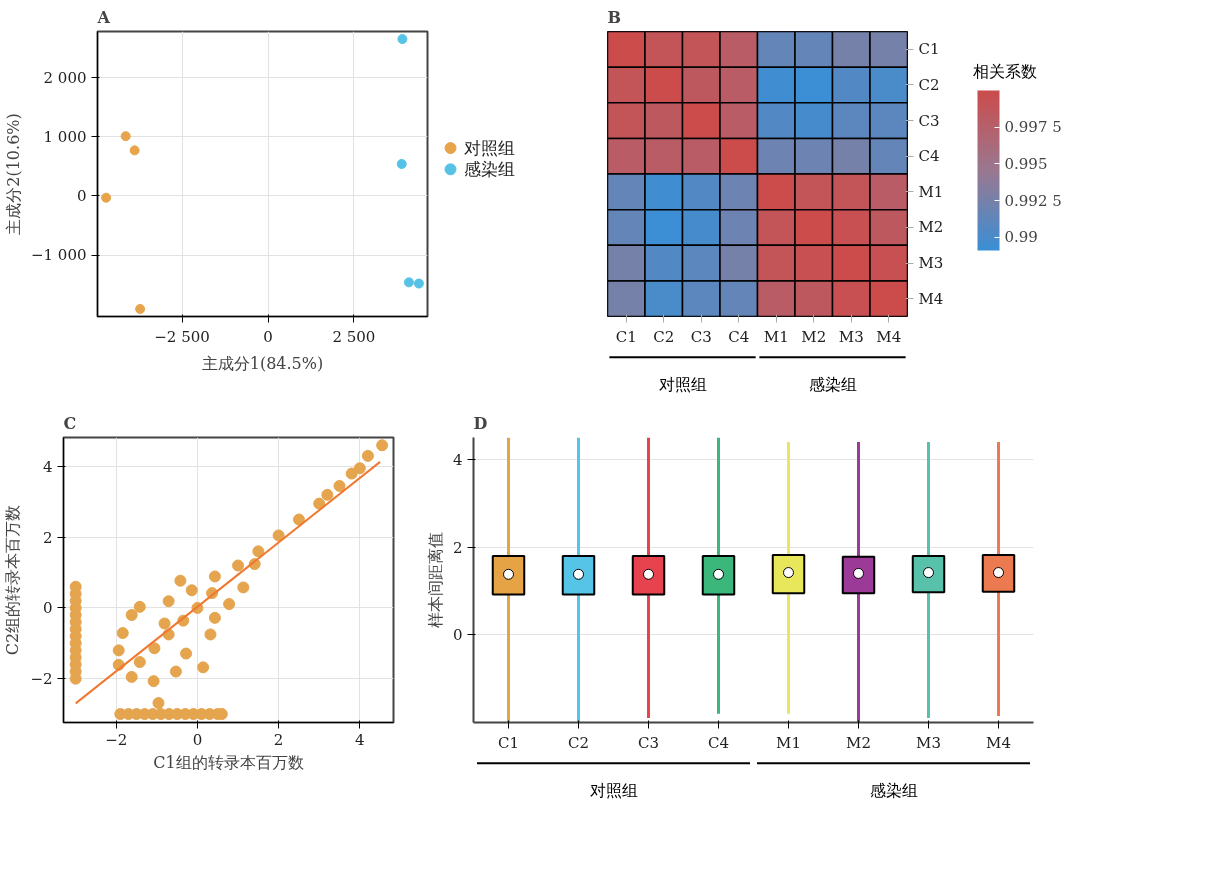  What do you see at coordinates (13, 580) in the screenshot?
I see `y-axis-title: C2组的转录本百万数` at bounding box center [13, 580].